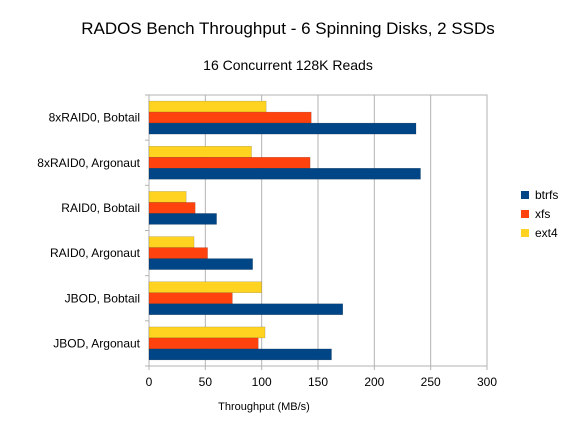 This screenshot has width=576, height=437. Describe the element at coordinates (206, 382) in the screenshot. I see `x-tick-label: 50` at that location.